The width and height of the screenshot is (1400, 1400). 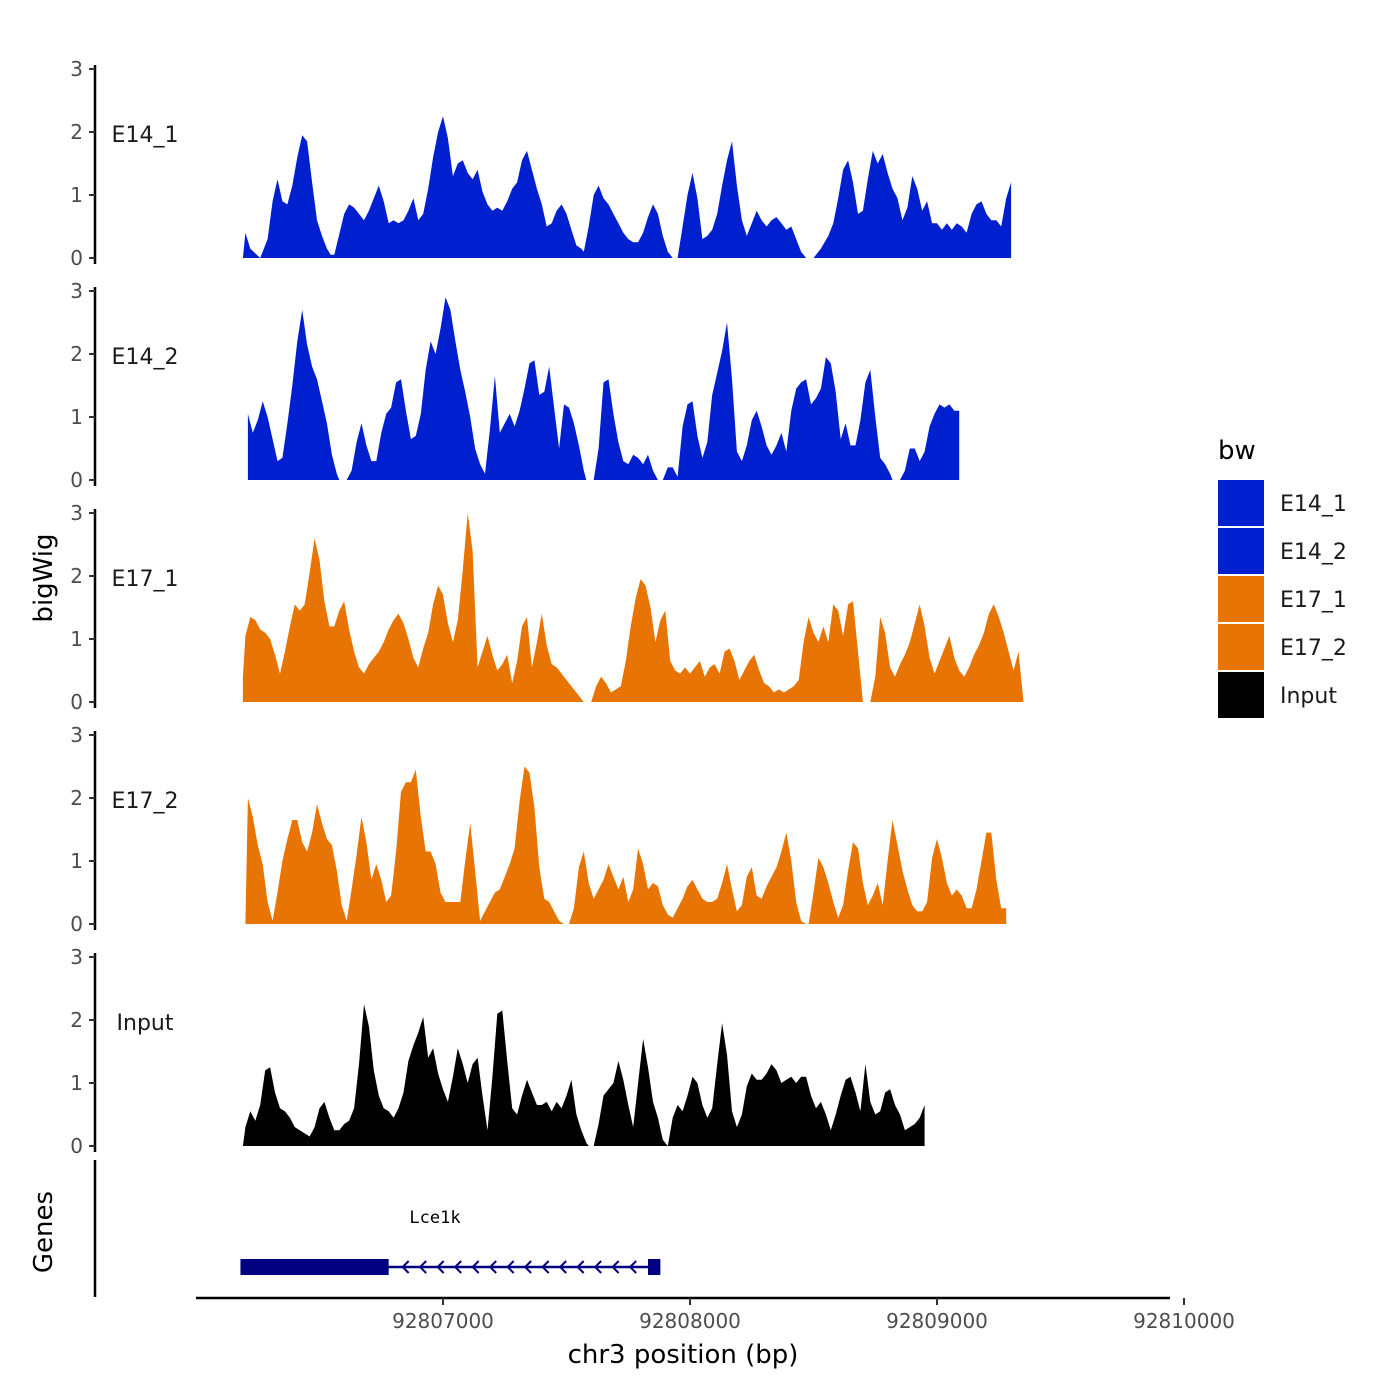 I want to click on gene-label: Lce1k, so click(x=434, y=1218).